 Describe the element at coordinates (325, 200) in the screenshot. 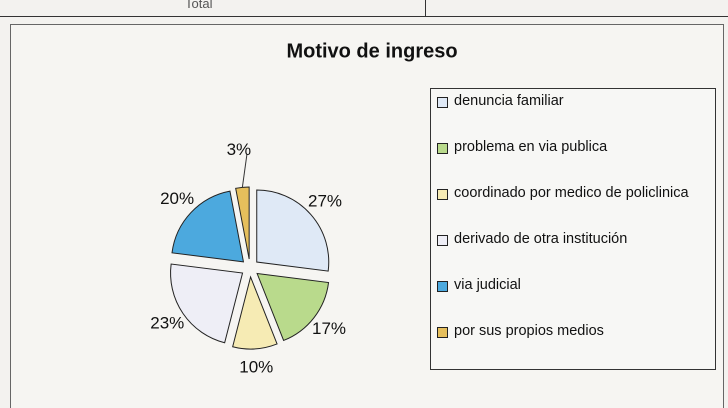

I see `data-label: 27%` at that location.